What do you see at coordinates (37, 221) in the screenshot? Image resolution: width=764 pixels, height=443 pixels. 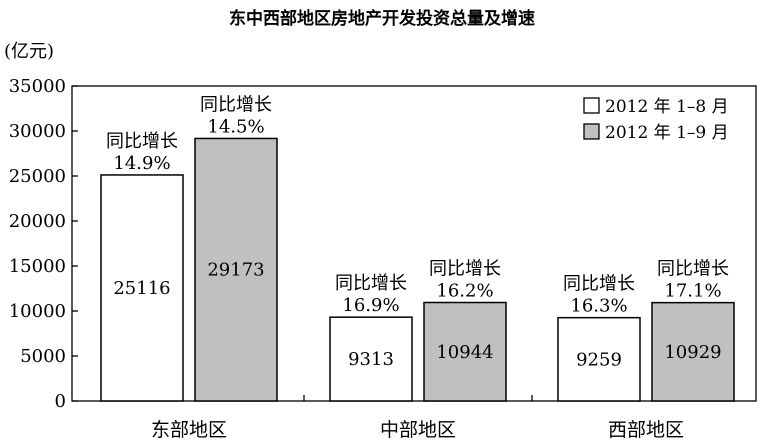 I see `y-tick-label: 20000` at bounding box center [37, 221].